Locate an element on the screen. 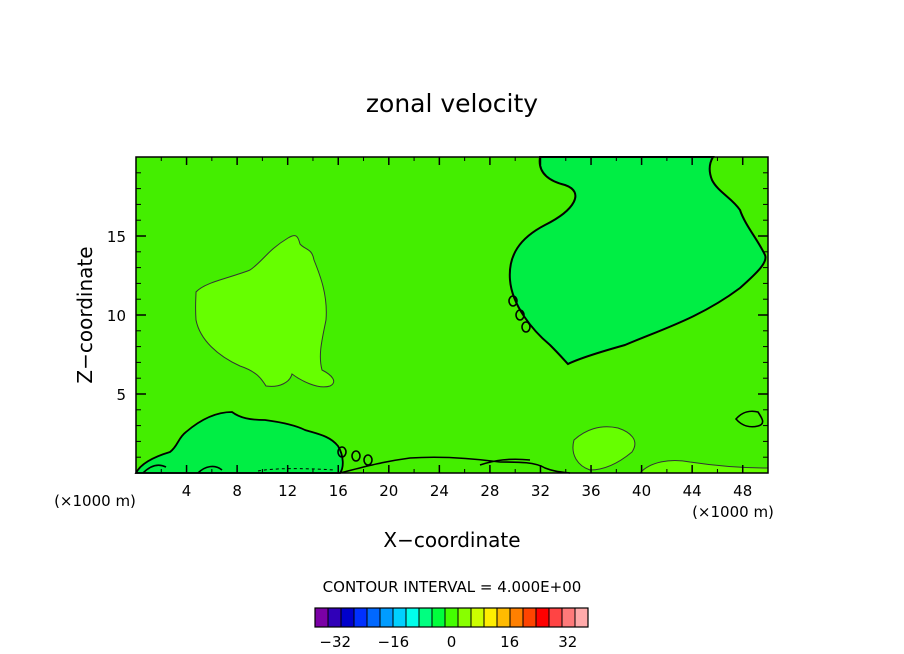 The image size is (904, 654). y-tick-label: 15 is located at coordinates (116, 237).